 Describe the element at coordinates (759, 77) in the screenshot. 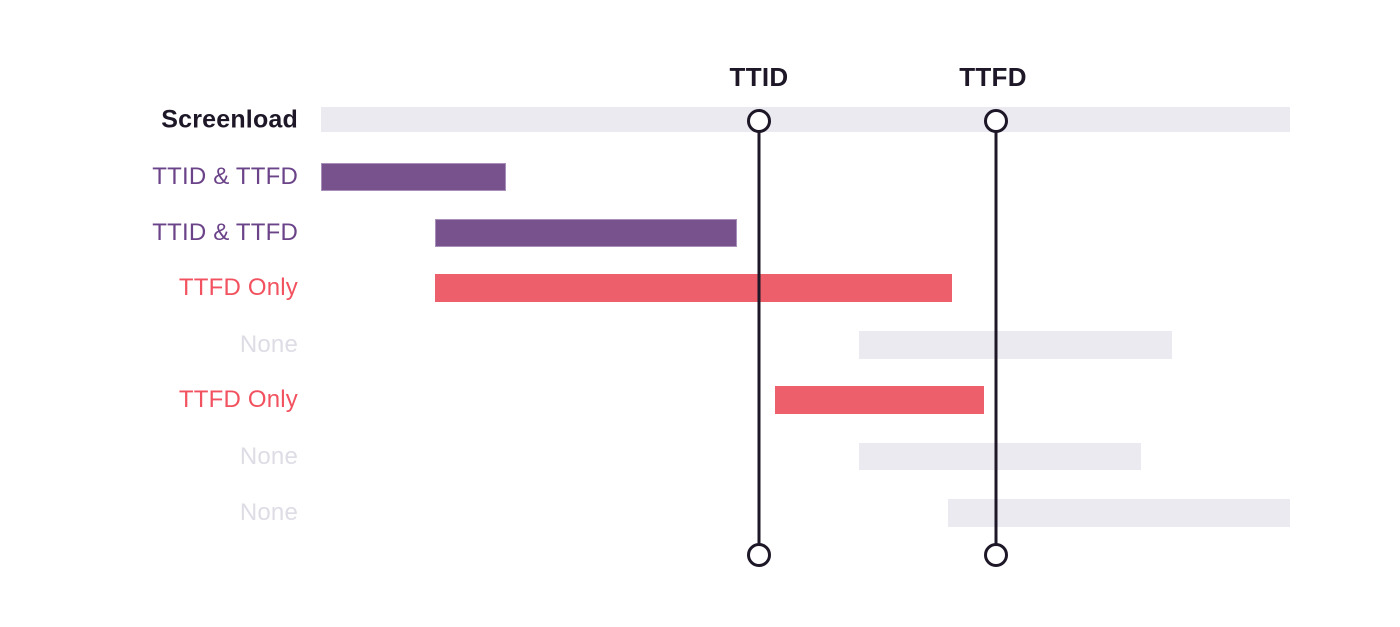

I see `ttid-marker-label: TTID` at that location.